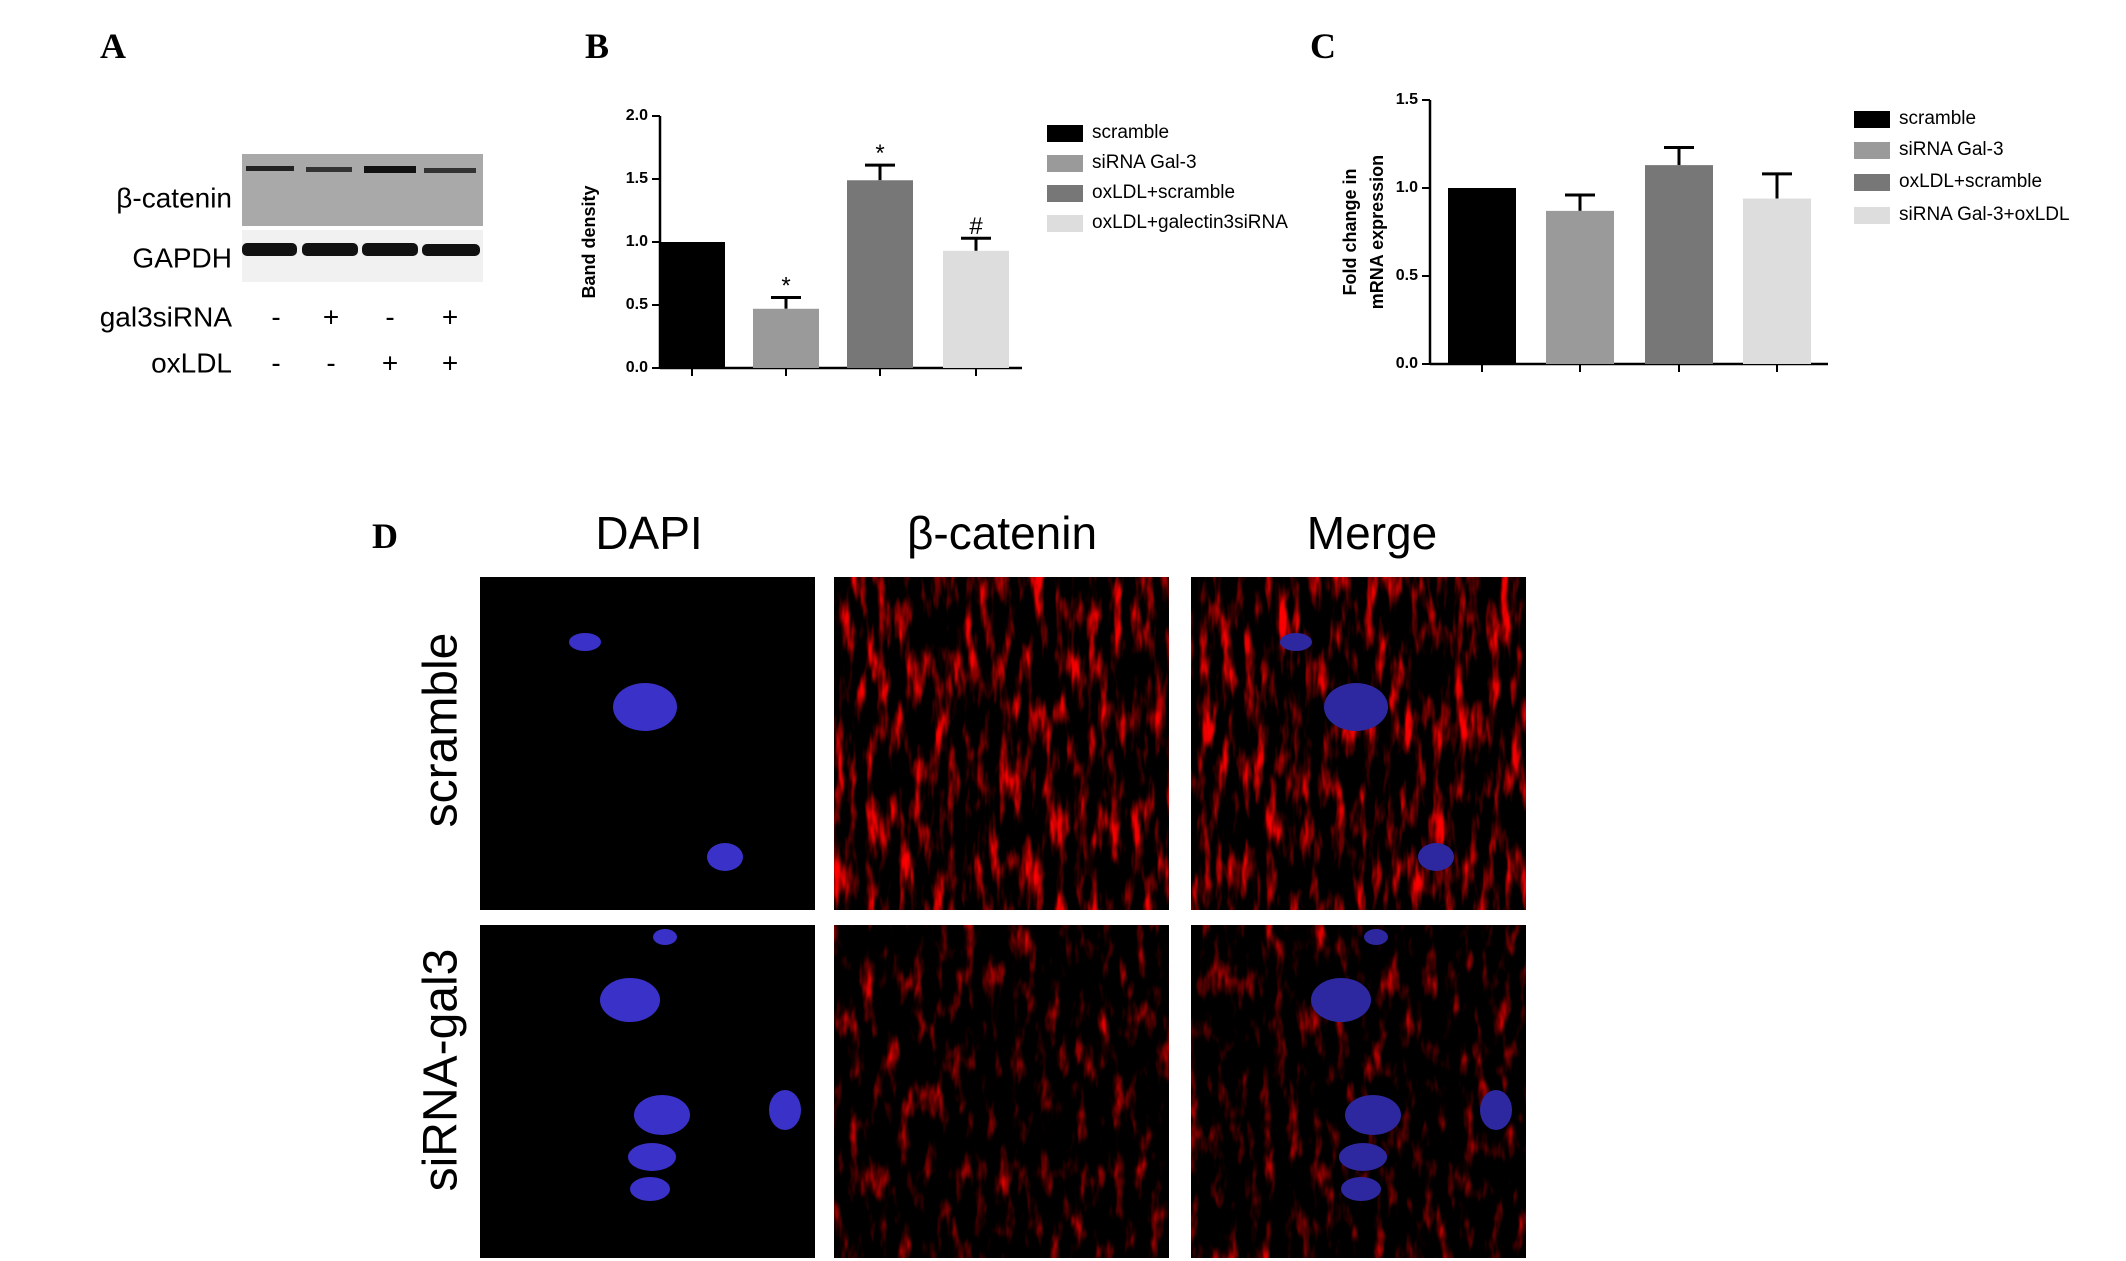 The image size is (2126, 1261). Describe the element at coordinates (385, 536) in the screenshot. I see `panel-label: D` at that location.